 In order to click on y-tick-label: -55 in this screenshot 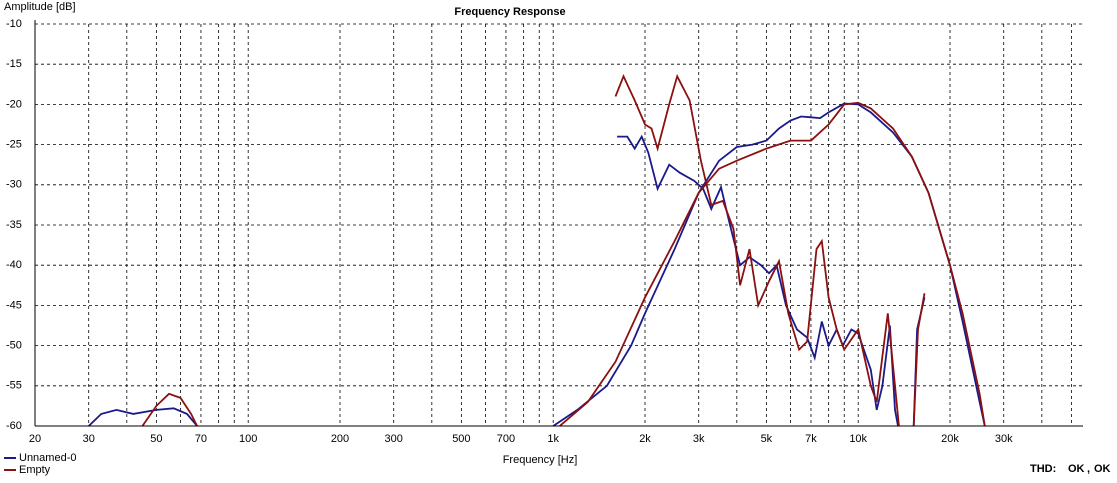, I will do `click(14, 386)`.